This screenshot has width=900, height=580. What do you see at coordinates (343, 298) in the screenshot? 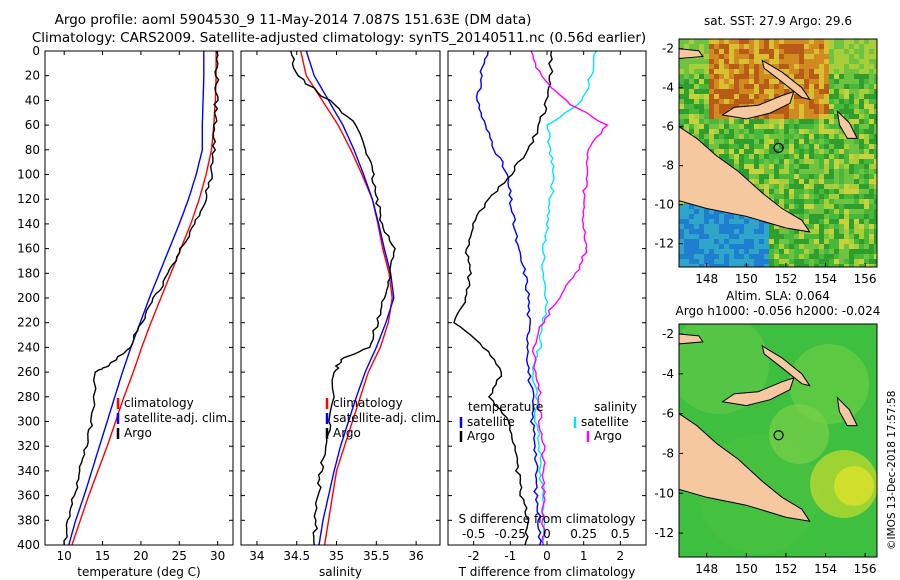
I see `salinity-series-argo` at bounding box center [343, 298].